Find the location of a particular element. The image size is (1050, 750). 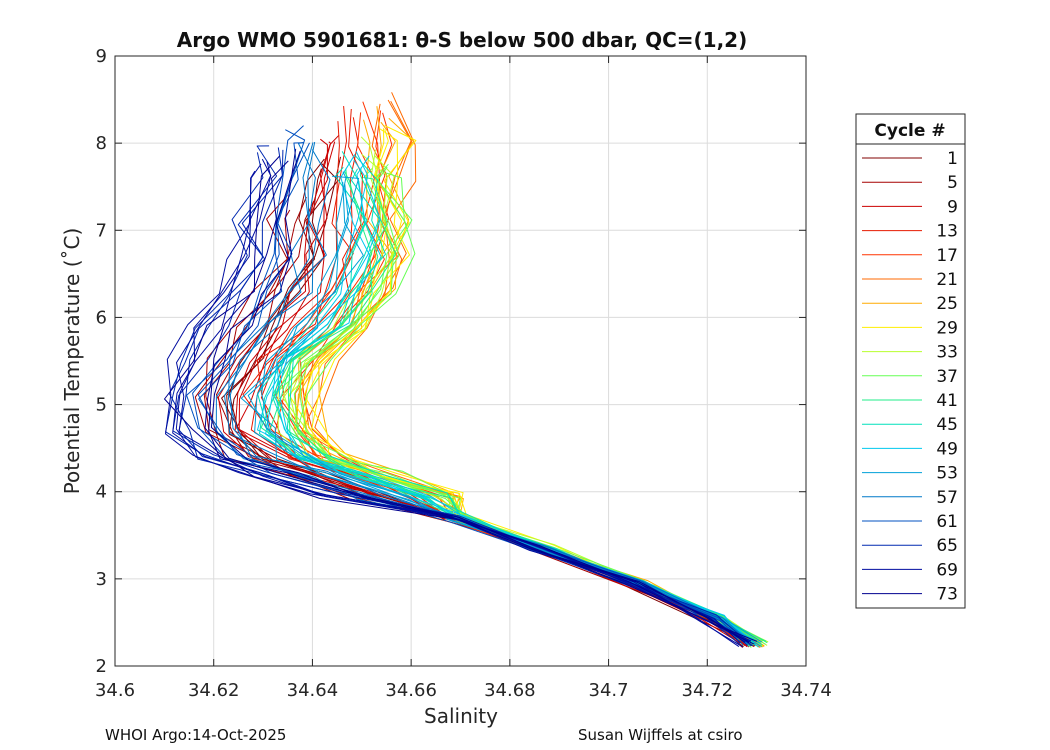

x-tick-label: 34.74 is located at coordinates (806, 690).